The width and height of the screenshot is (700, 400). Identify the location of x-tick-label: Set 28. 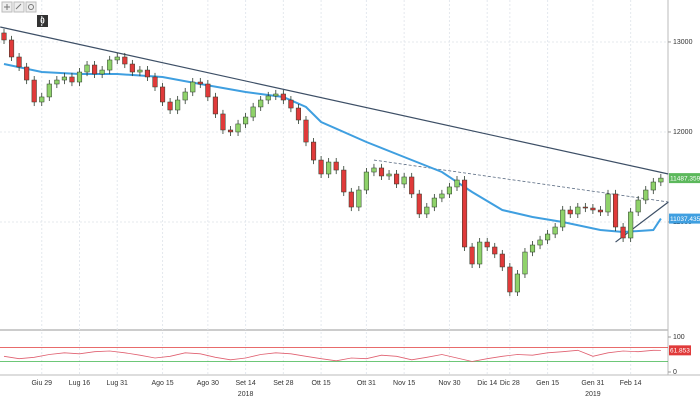
(283, 383).